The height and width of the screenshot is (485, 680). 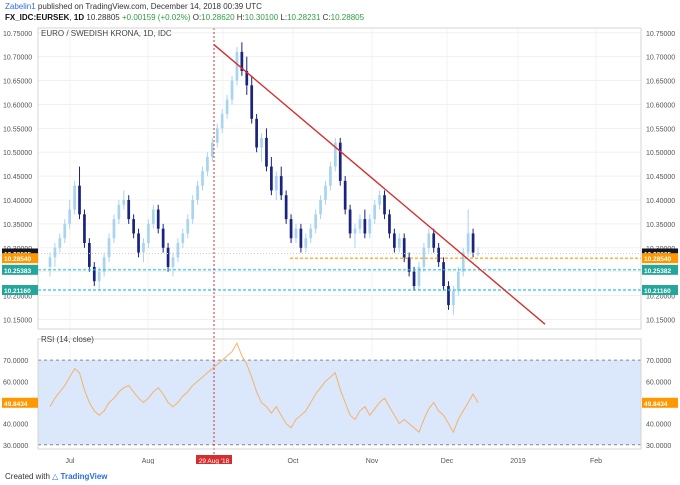 What do you see at coordinates (17, 271) in the screenshot?
I see `price-badge-left: 10.25383` at bounding box center [17, 271].